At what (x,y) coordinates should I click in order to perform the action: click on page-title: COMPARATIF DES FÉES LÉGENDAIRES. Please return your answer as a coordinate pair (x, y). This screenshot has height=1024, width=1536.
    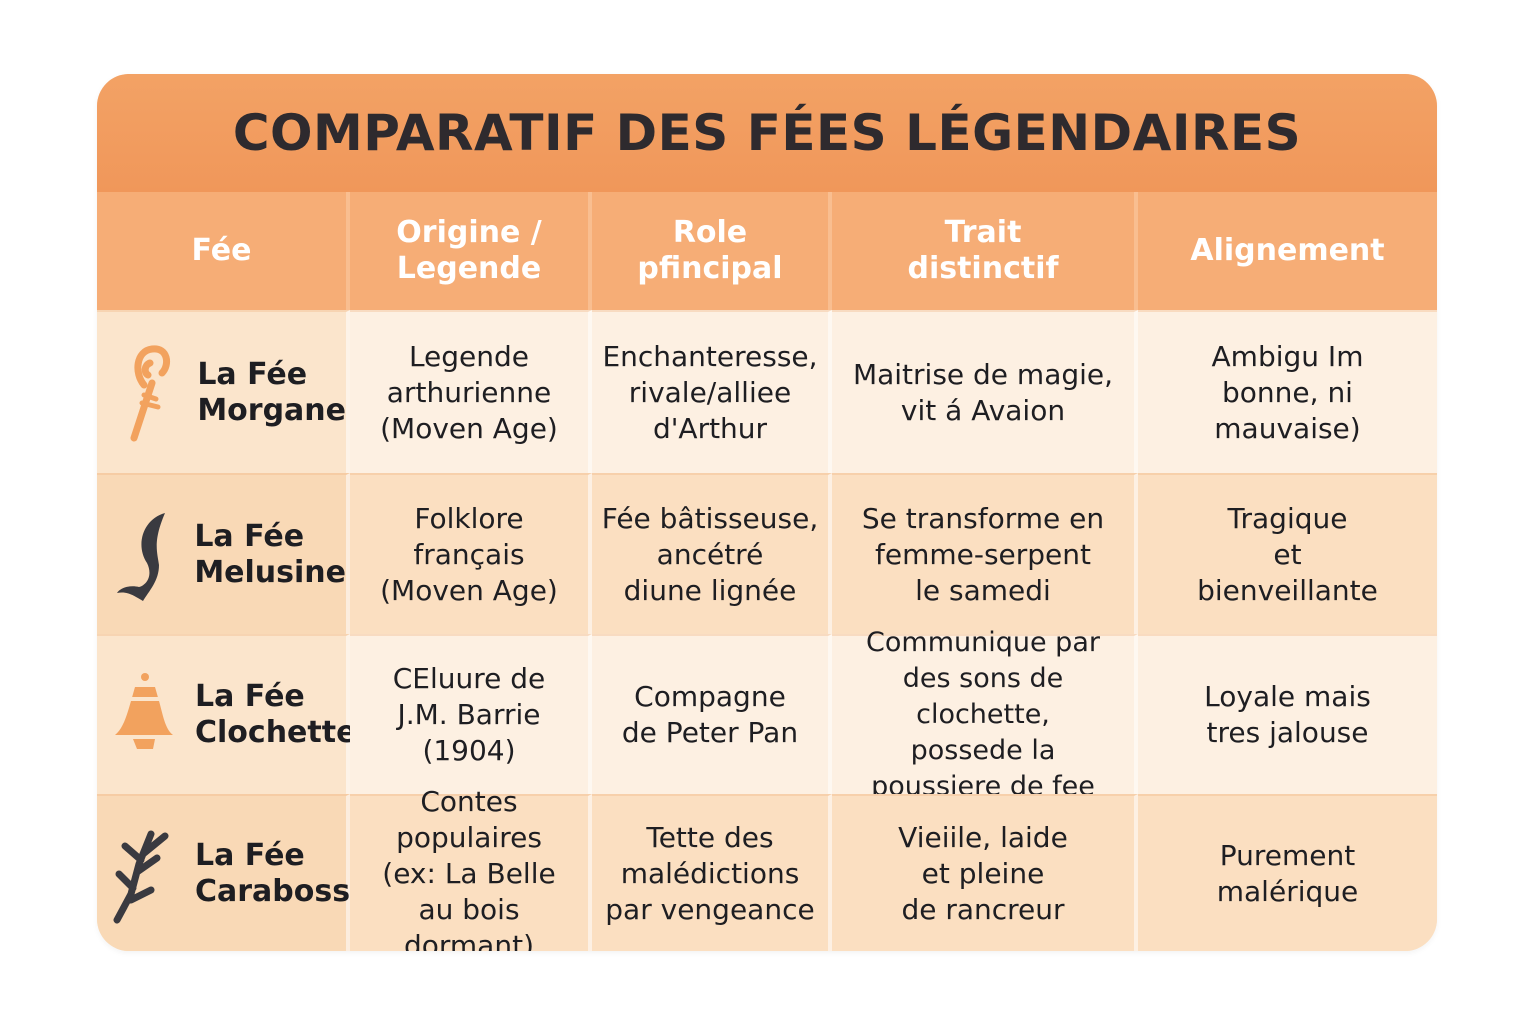
    Looking at the image, I should click on (767, 133).